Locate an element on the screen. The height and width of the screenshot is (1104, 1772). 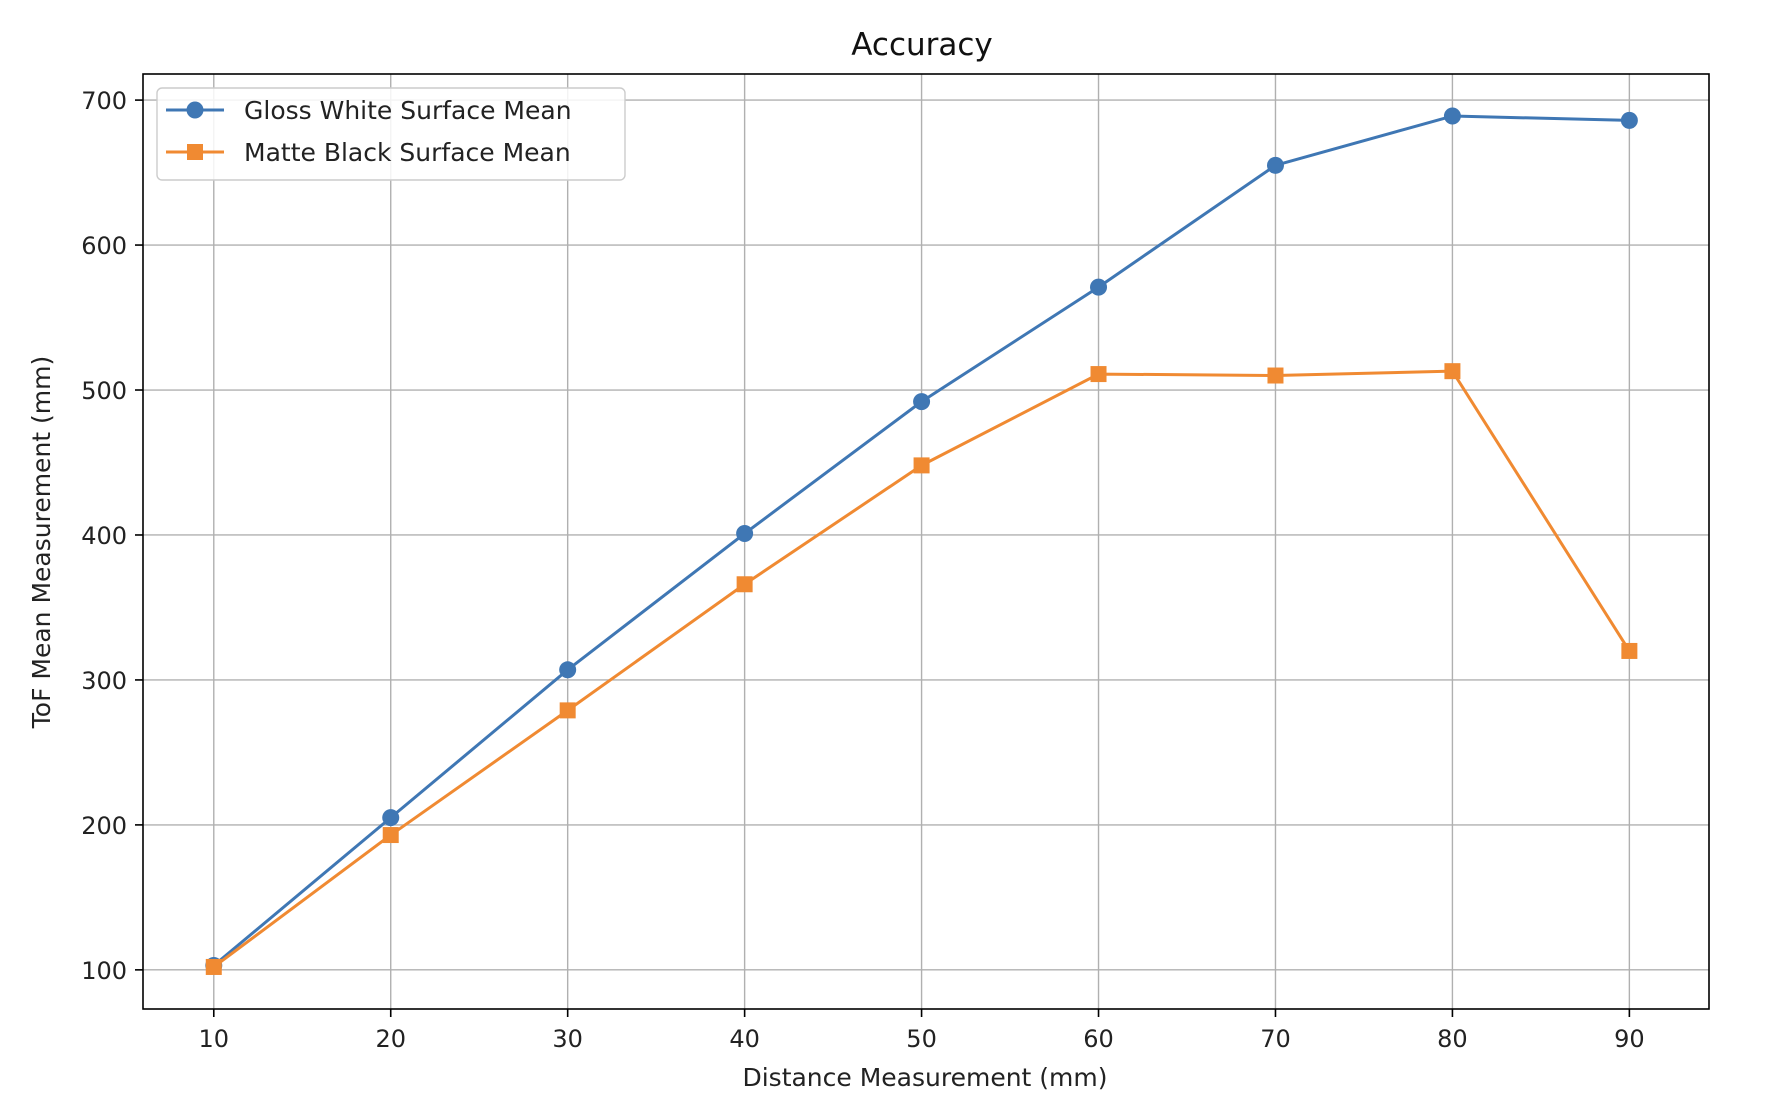
x-tick-label: 20 is located at coordinates (390, 1039).